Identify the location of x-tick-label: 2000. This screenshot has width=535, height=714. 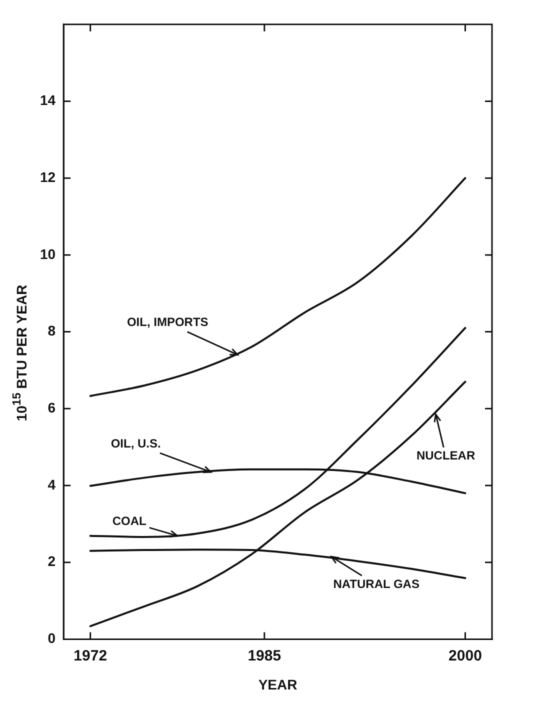
(465, 655).